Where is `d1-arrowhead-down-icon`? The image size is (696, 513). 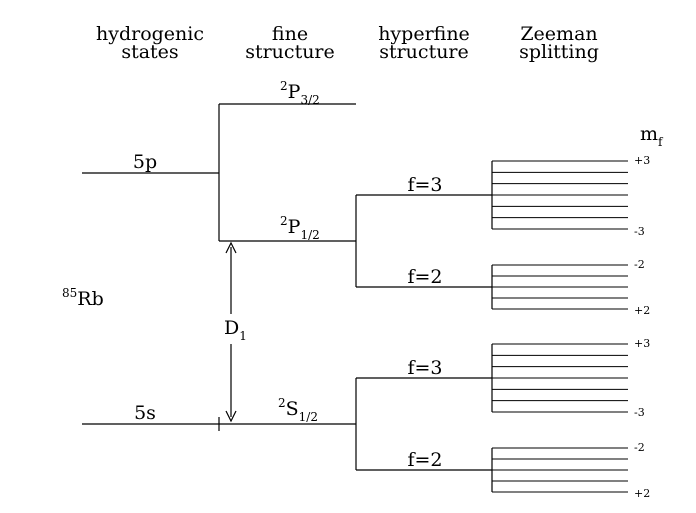
d1-arrowhead-down-icon is located at coordinates (231, 416).